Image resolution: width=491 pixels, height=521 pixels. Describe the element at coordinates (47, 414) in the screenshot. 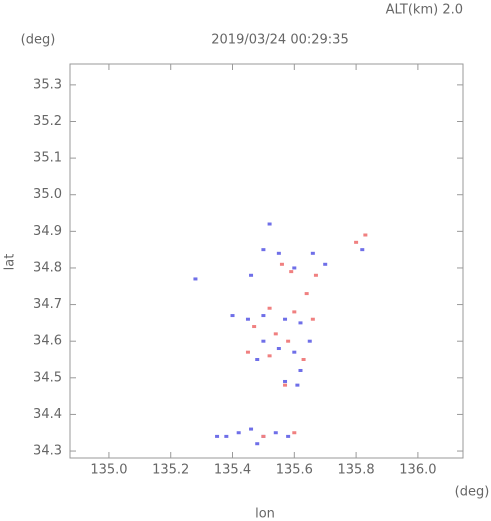

I see `y-tick-label: 34.4` at that location.